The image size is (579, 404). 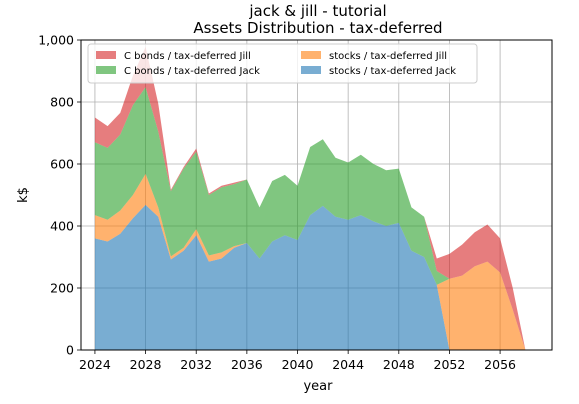 I want to click on x-tick-label: 2040, so click(x=298, y=364).